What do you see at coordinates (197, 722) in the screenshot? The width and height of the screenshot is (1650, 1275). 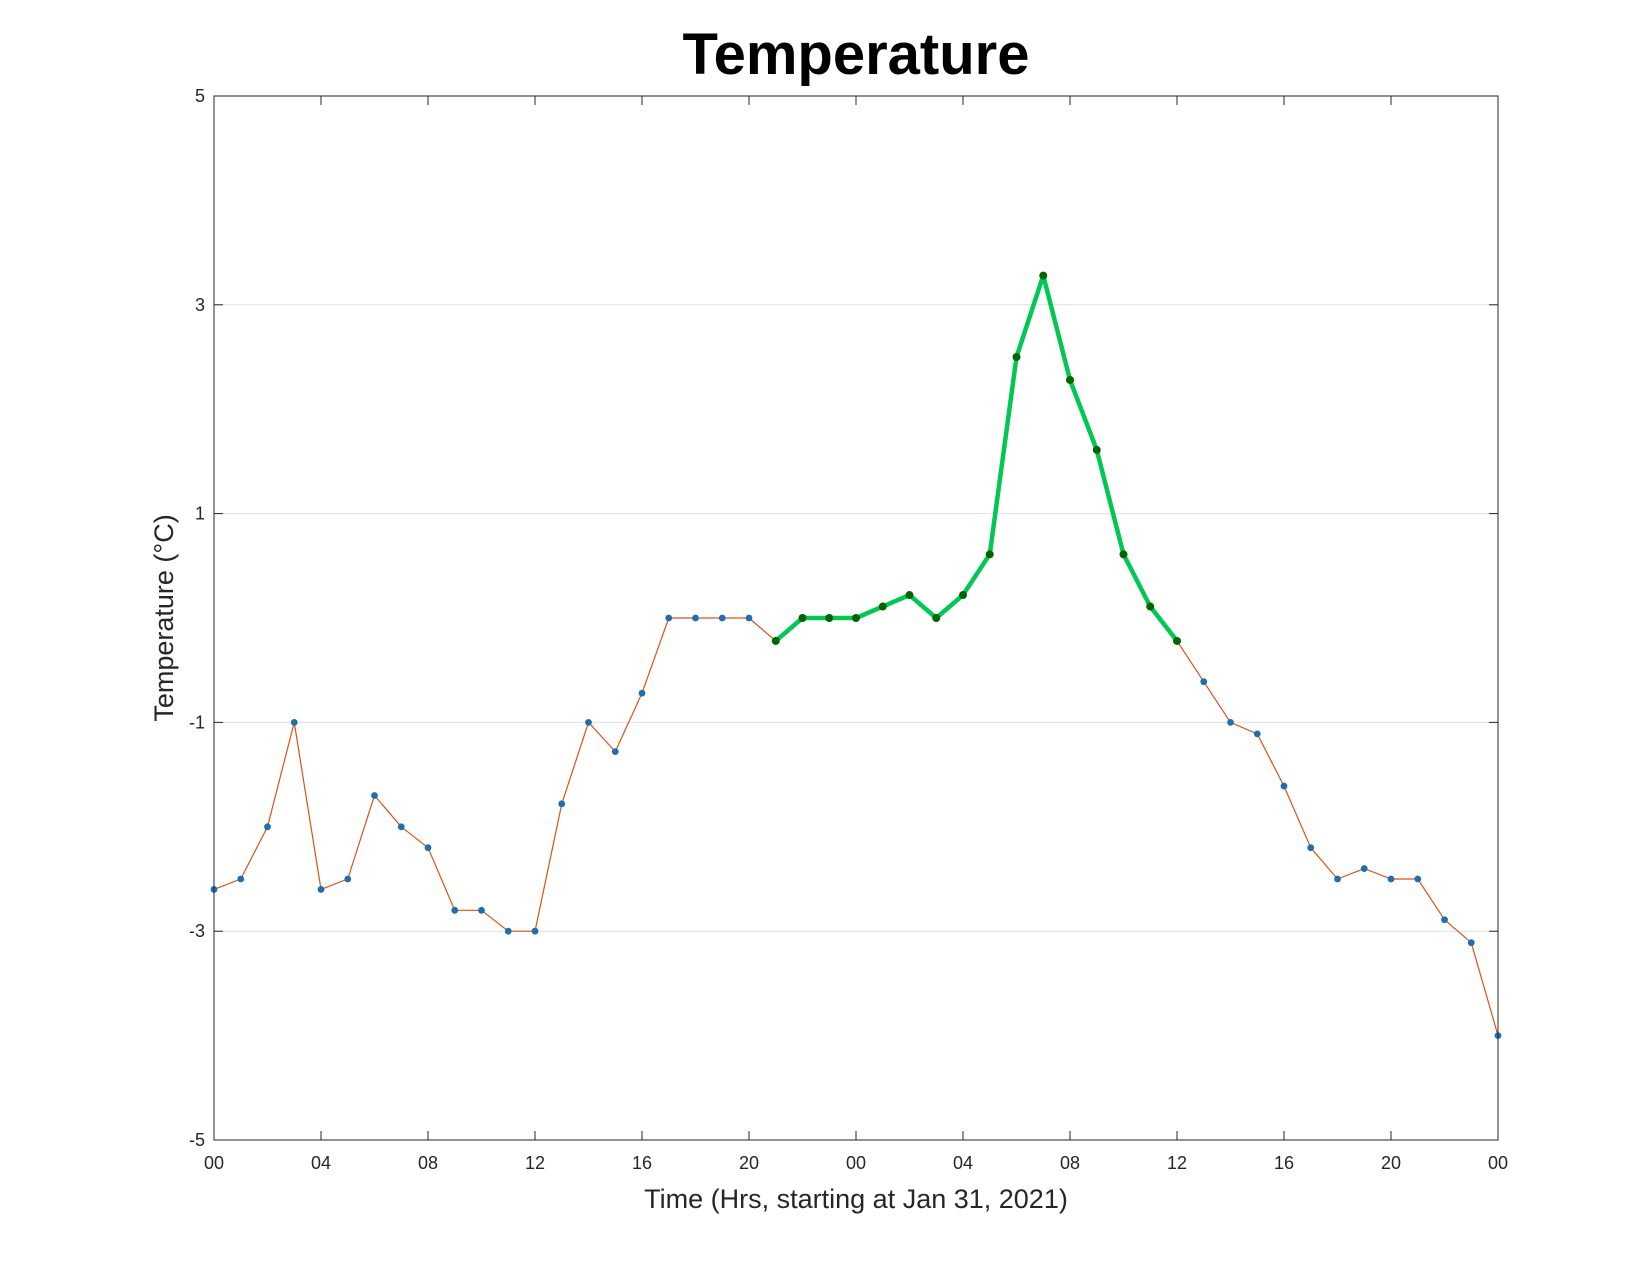 I see `y-tick-label: -1` at bounding box center [197, 722].